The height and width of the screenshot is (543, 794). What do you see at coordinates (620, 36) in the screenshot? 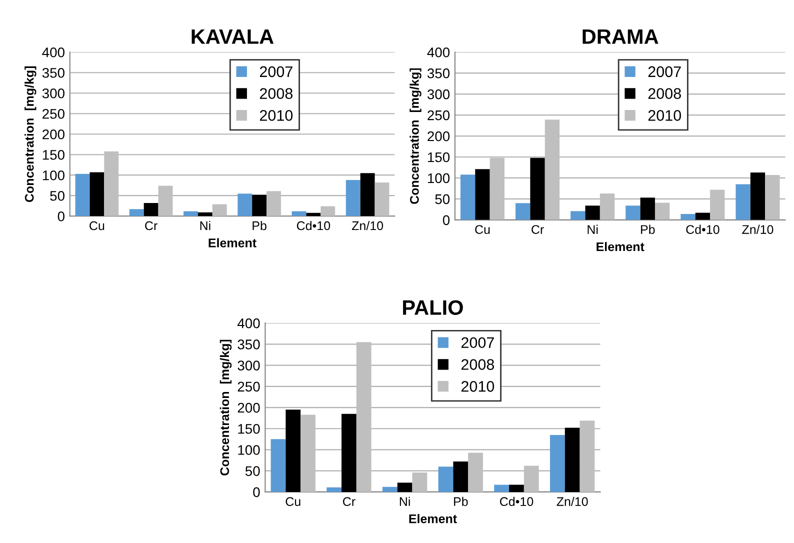
I see `chart-title: DRAMA` at bounding box center [620, 36].